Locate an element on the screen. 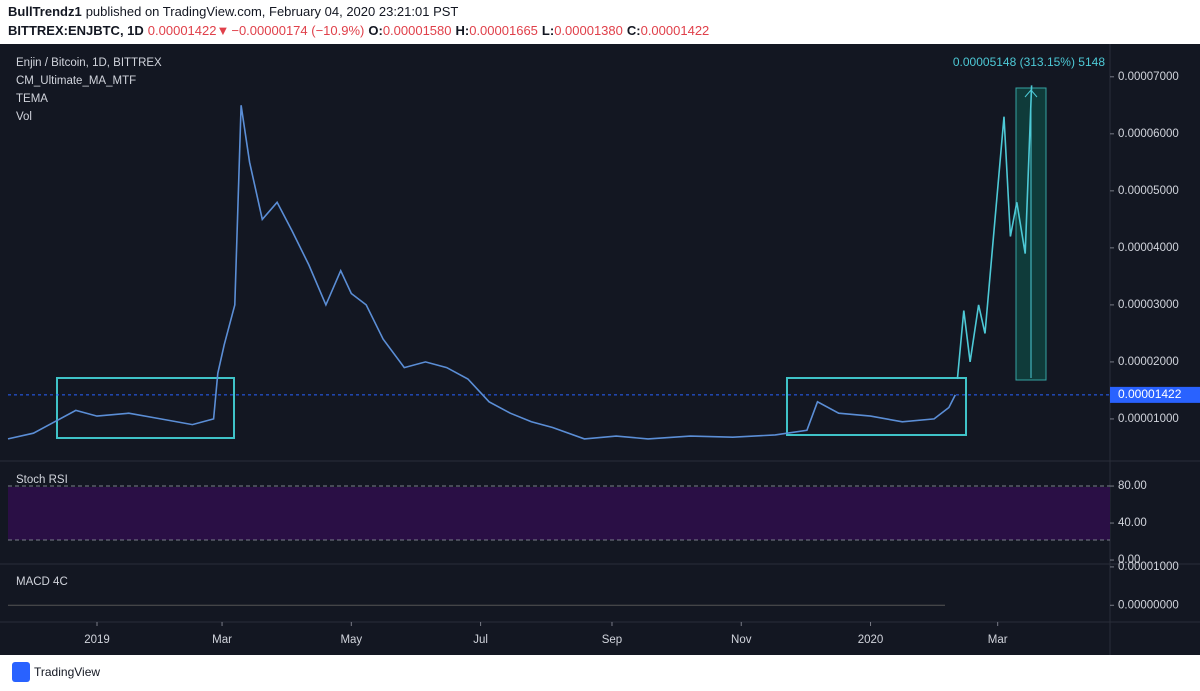  last: 0.00001422 is located at coordinates (182, 30).